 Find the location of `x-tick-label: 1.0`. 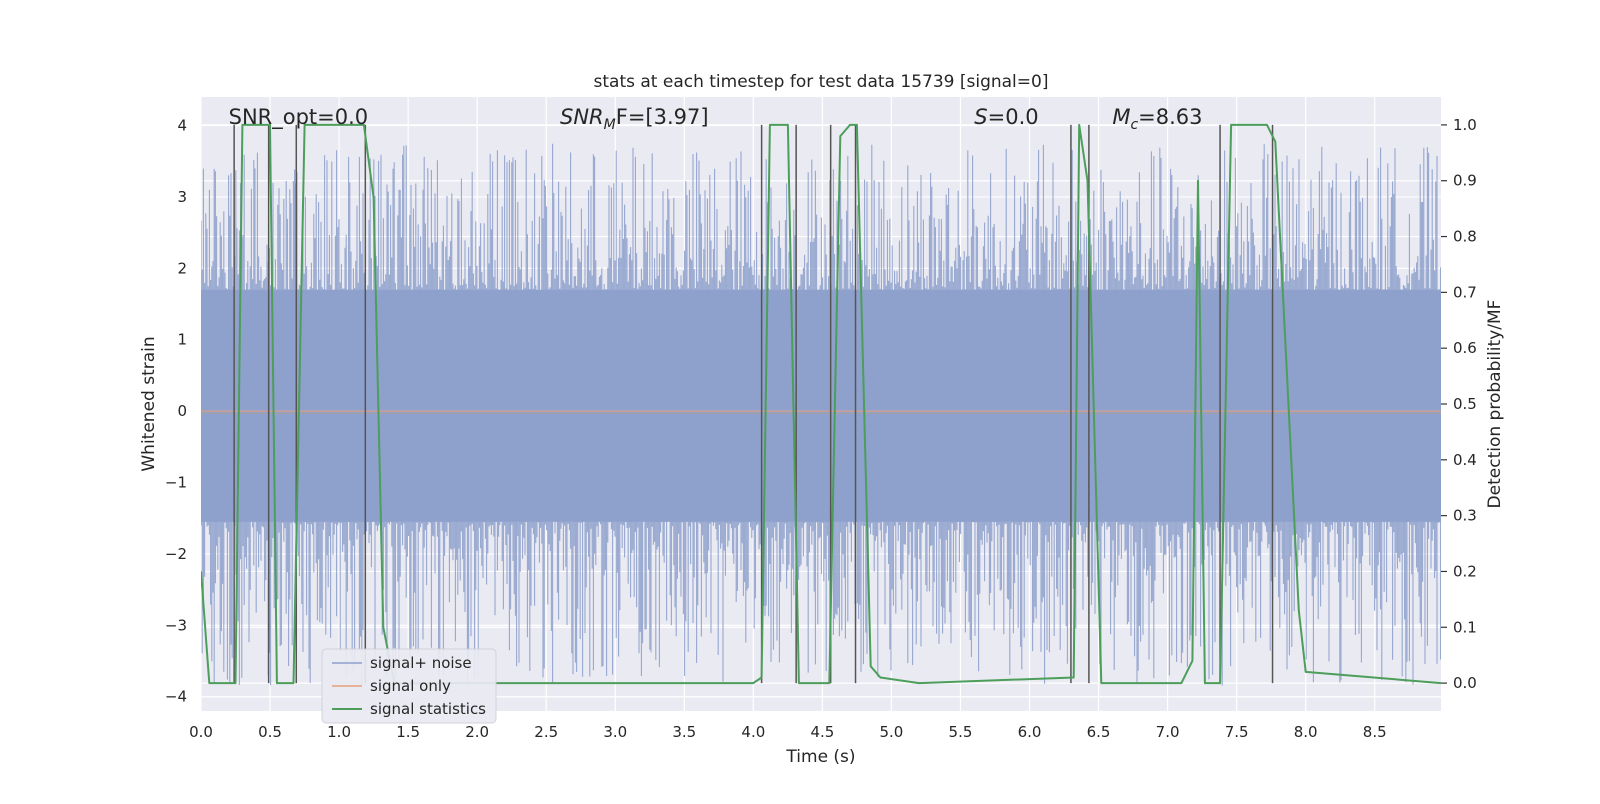

x-tick-label: 1.0 is located at coordinates (339, 732).